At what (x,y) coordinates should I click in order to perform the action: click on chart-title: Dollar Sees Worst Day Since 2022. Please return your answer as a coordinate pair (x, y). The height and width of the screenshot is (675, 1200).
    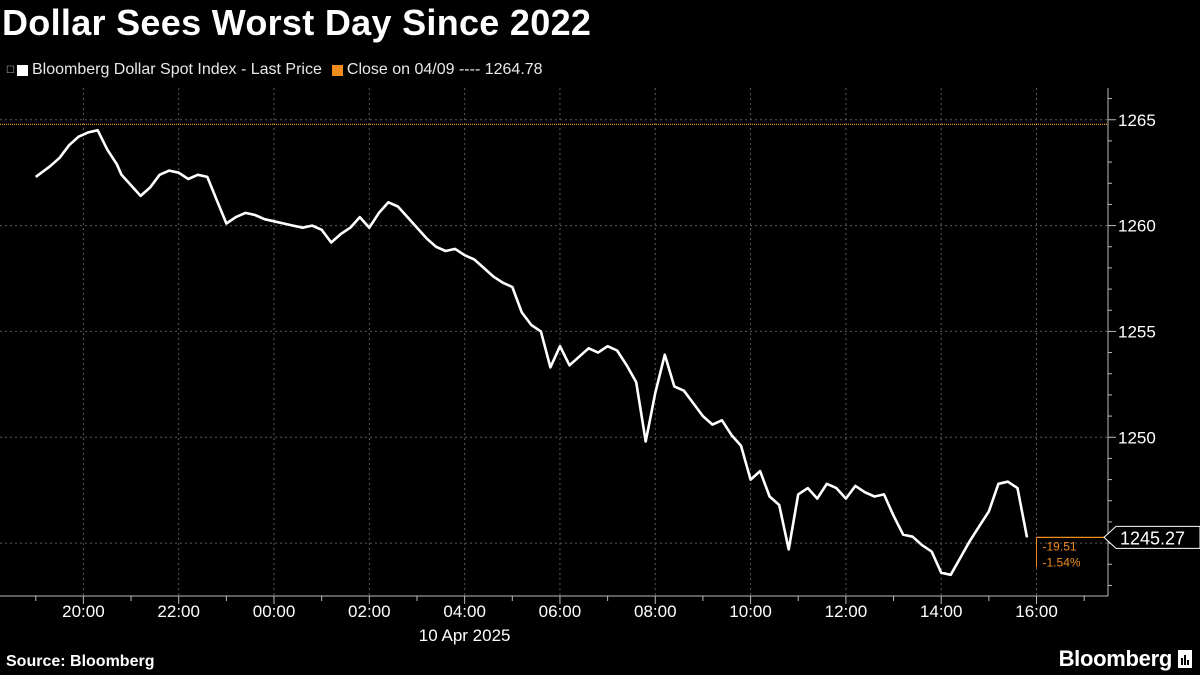
    Looking at the image, I should click on (297, 22).